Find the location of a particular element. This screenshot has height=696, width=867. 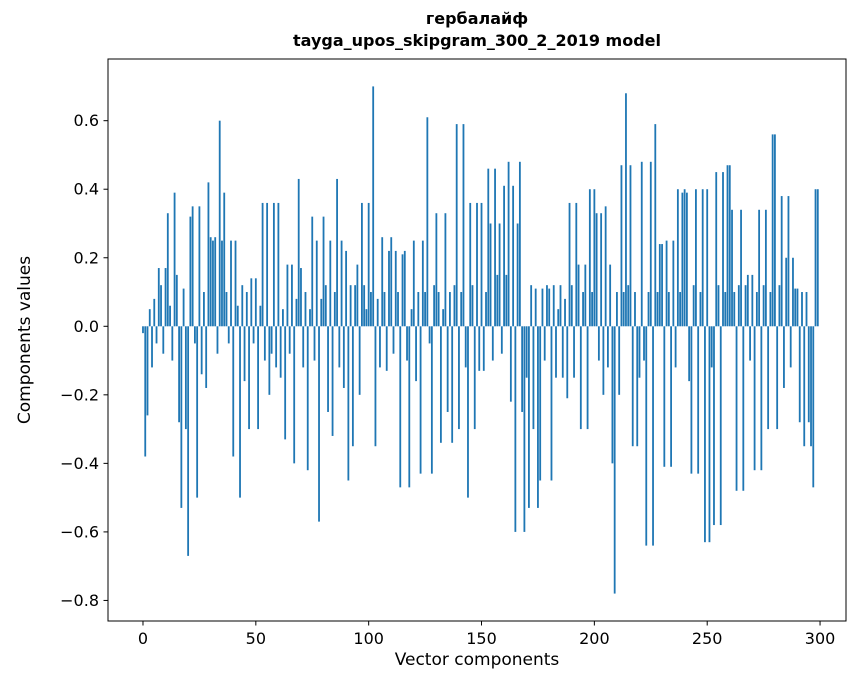

x-tick-label: 50 is located at coordinates (256, 638).